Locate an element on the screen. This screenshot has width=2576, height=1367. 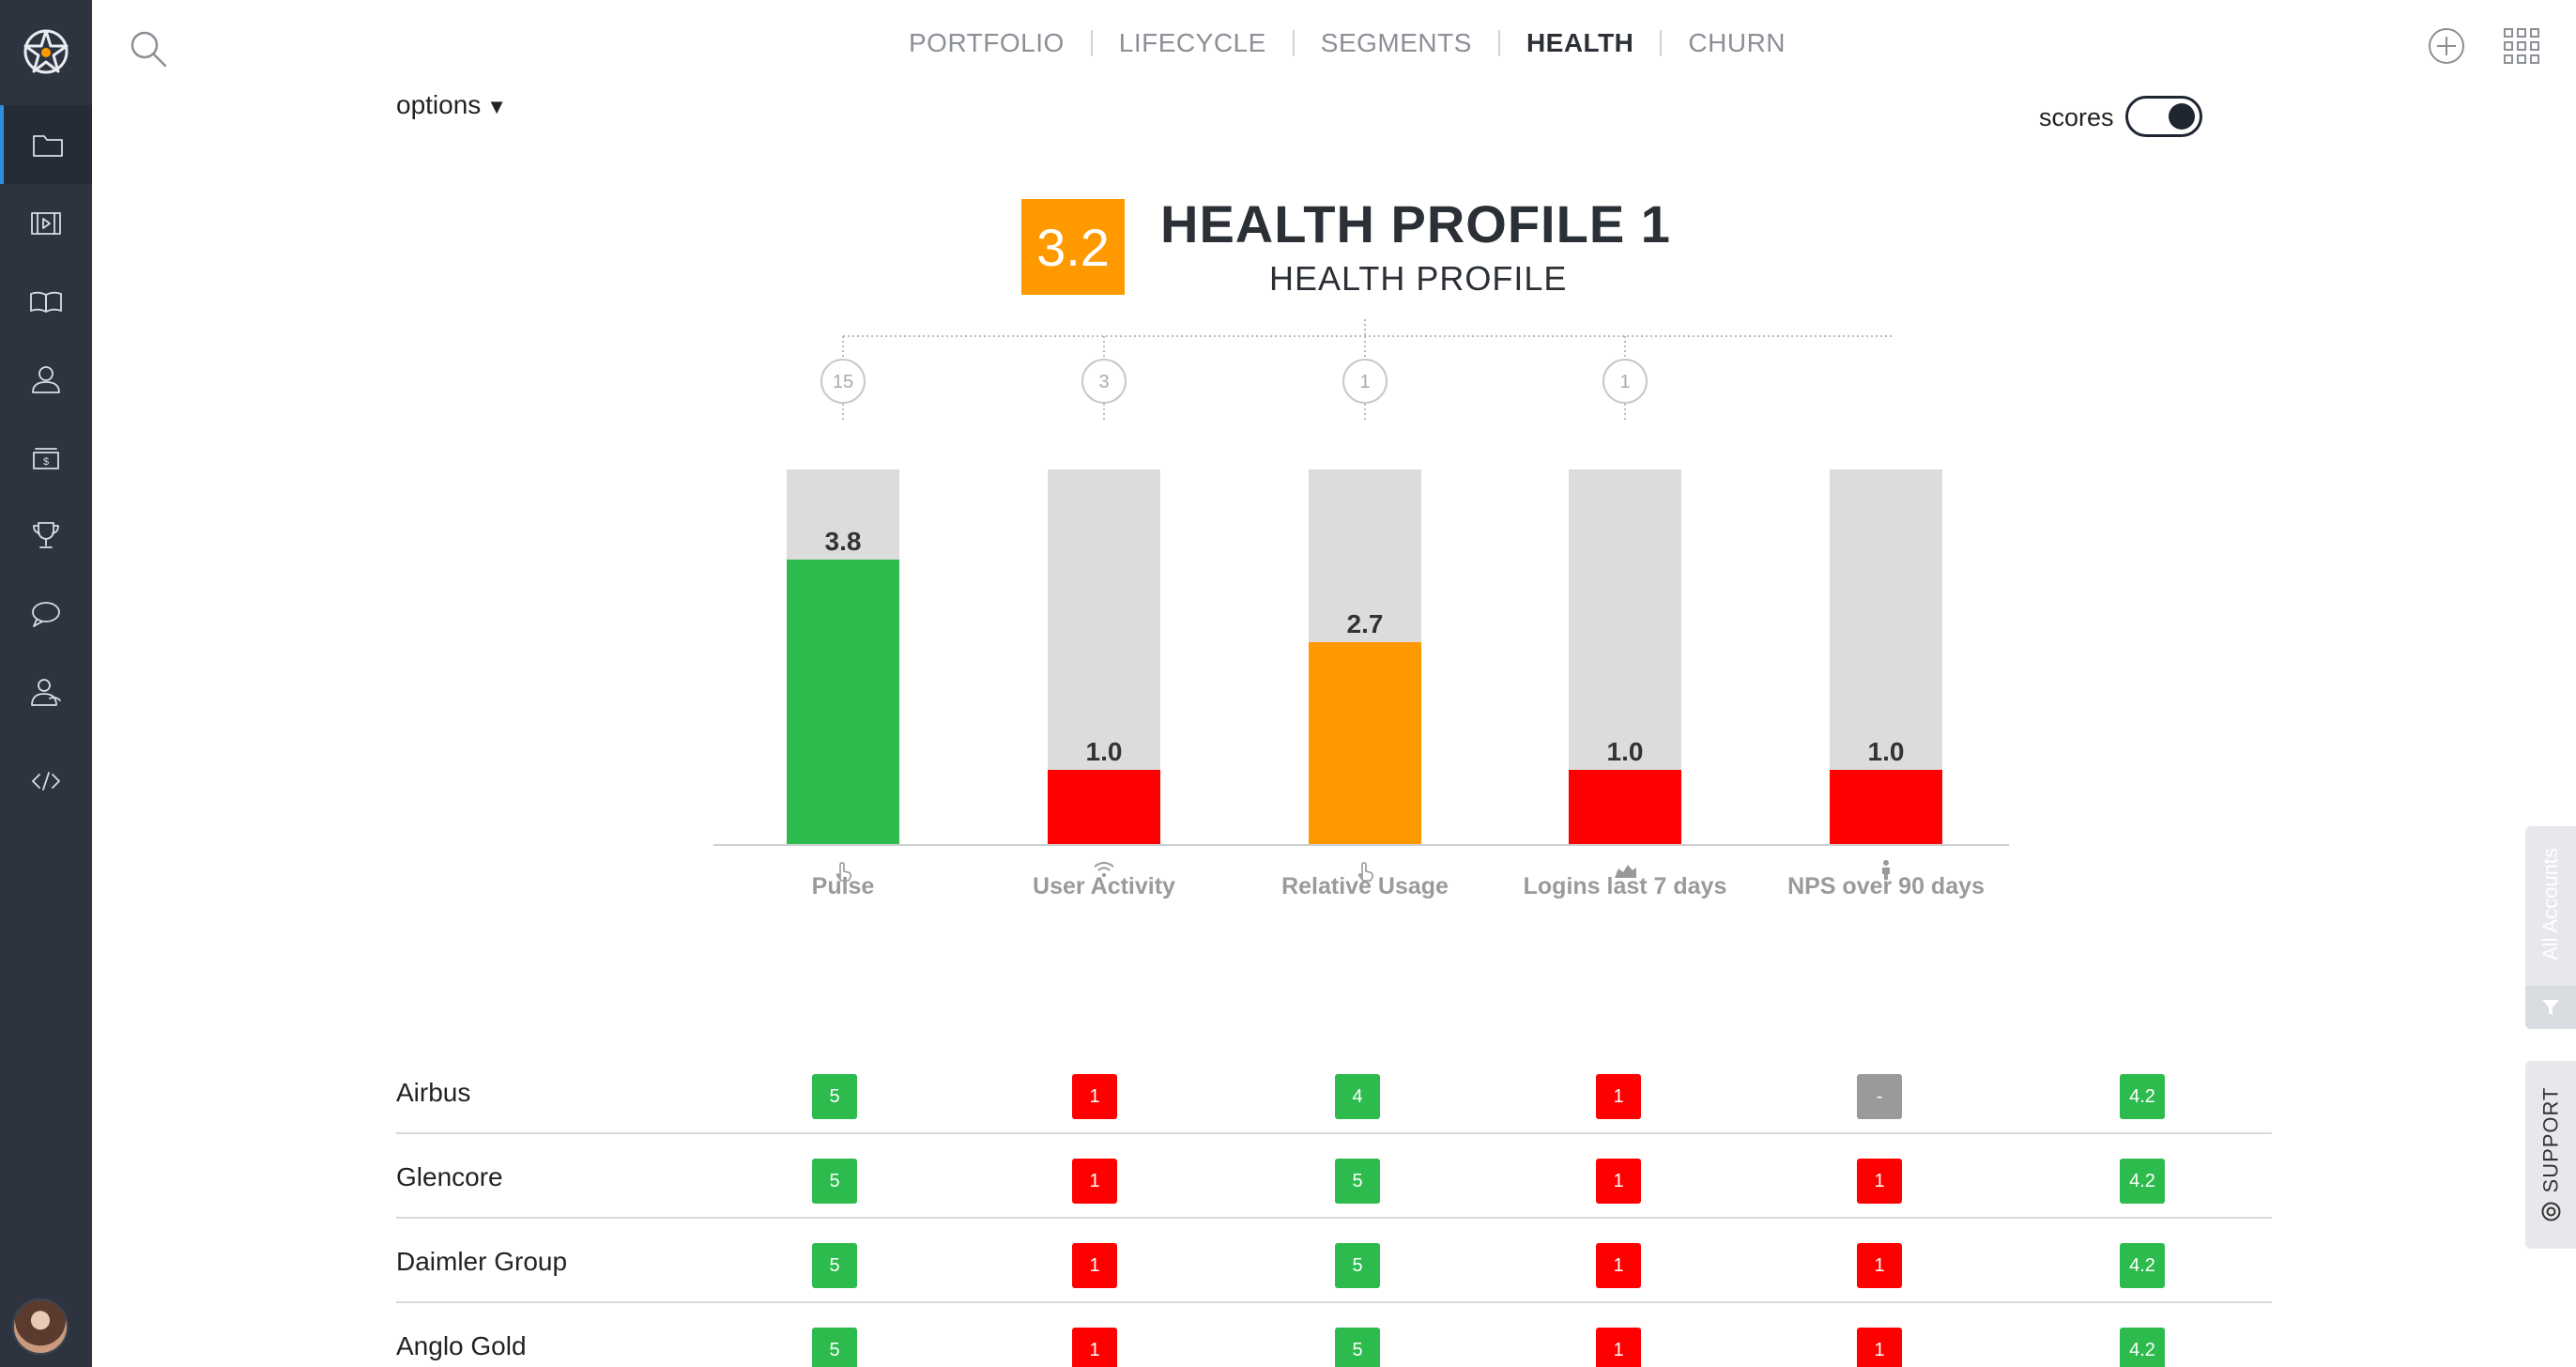
sidebar-item-conversations is located at coordinates (46, 614).